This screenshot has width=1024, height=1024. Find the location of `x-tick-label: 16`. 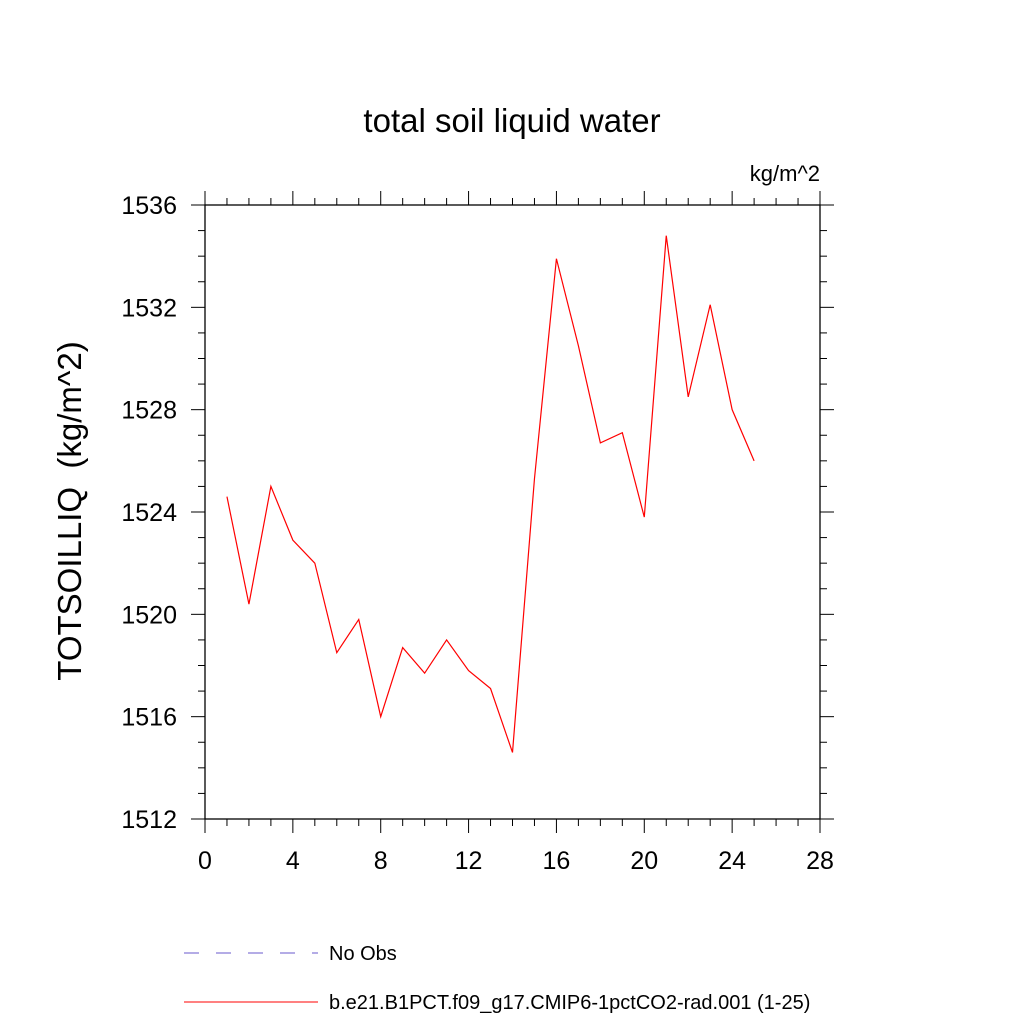

x-tick-label: 16 is located at coordinates (557, 861).